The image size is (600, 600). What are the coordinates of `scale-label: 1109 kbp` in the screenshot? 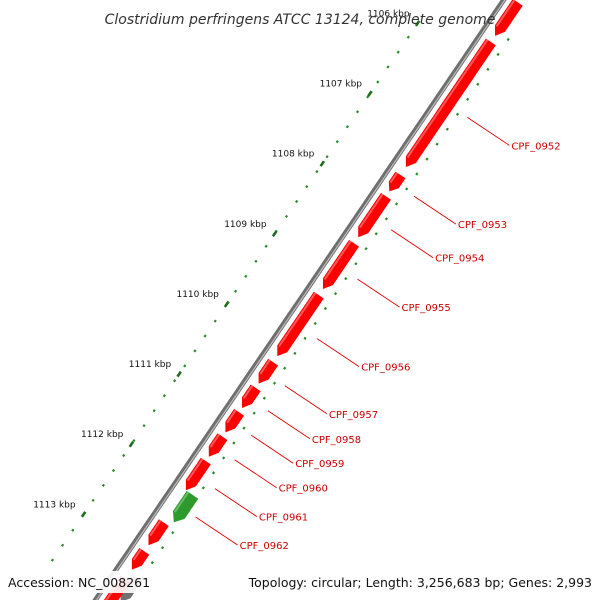 It's located at (245, 225).